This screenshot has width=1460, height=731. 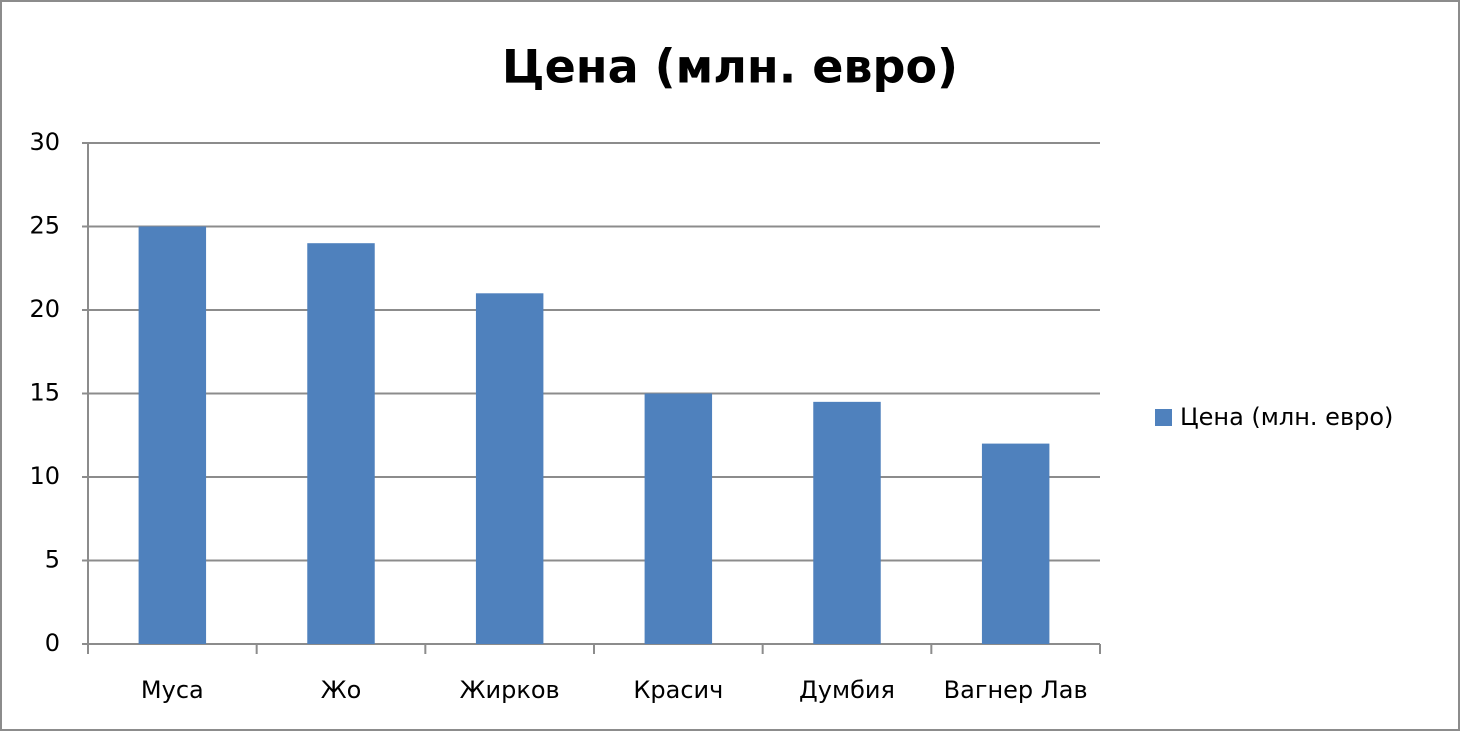 What do you see at coordinates (172, 690) in the screenshot?
I see `x-tick-label: Муса` at bounding box center [172, 690].